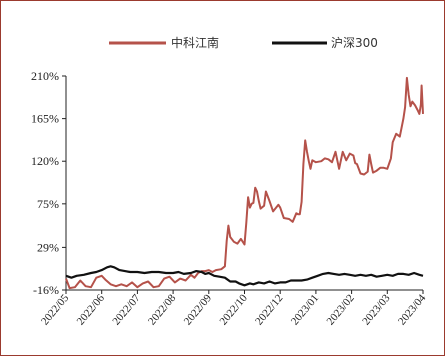 This screenshot has width=445, height=360. I want to click on x-tick-label: 2023/02, so click(341, 309).